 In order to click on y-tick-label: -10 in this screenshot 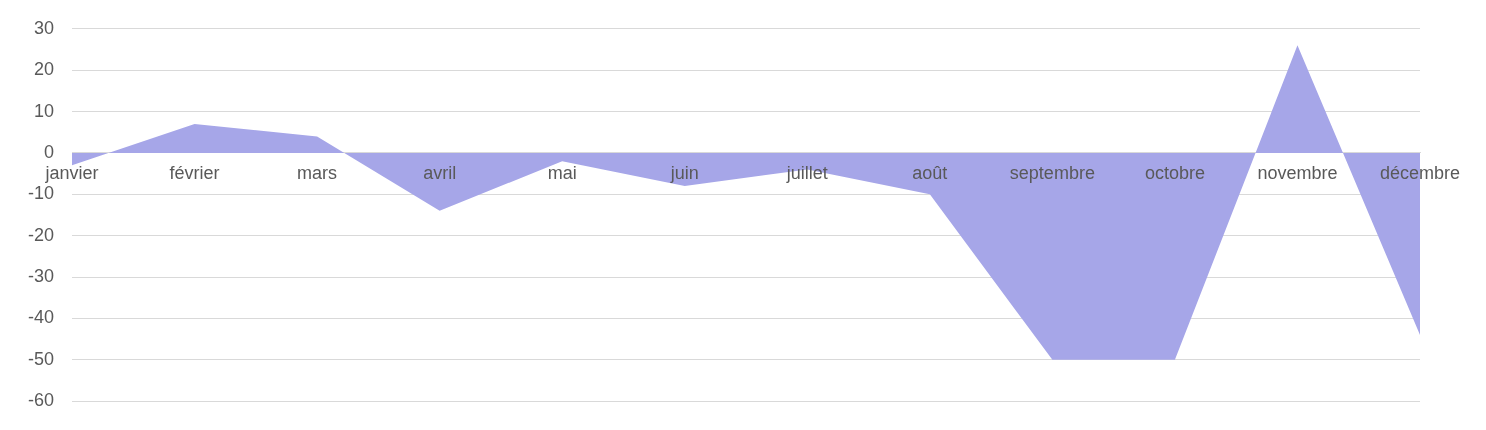, I will do `click(41, 193)`.